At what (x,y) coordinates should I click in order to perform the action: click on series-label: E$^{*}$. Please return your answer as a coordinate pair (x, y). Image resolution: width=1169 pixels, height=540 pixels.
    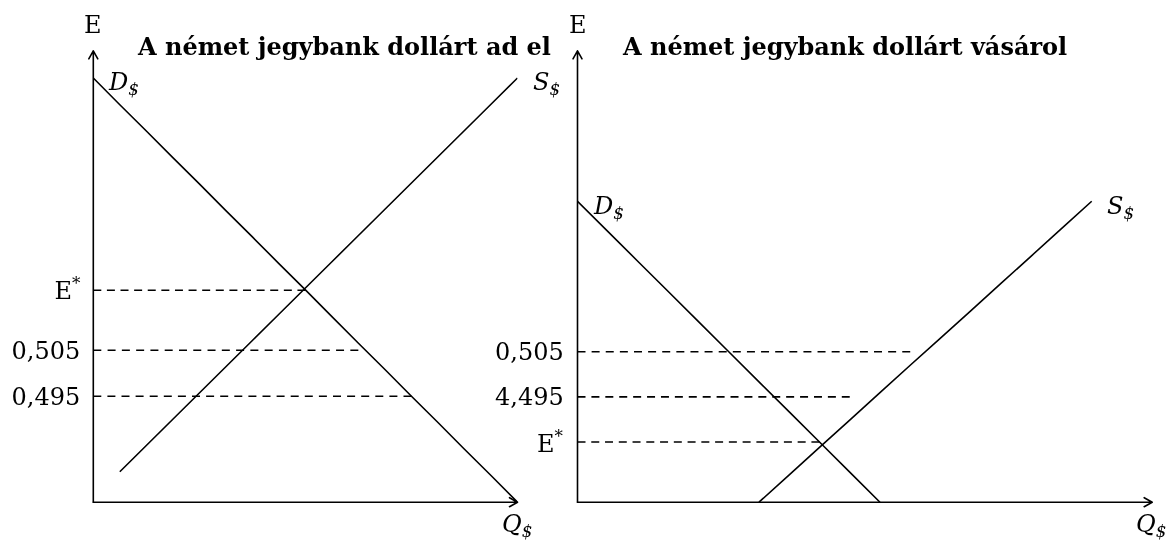
    Looking at the image, I should click on (550, 442).